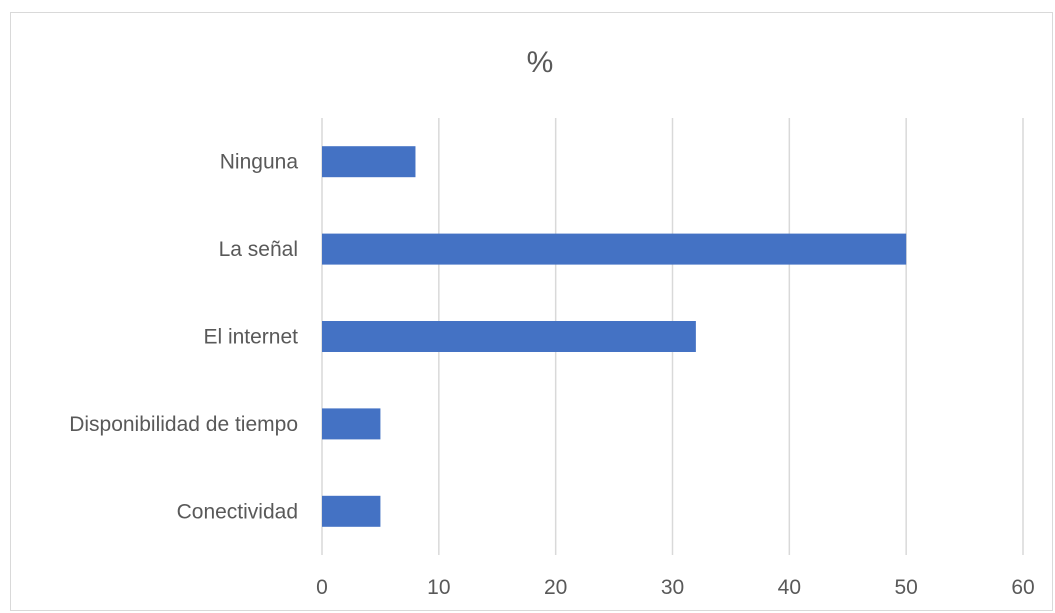 Image resolution: width=1055 pixels, height=613 pixels. Describe the element at coordinates (322, 587) in the screenshot. I see `x-tick-label: 0` at that location.